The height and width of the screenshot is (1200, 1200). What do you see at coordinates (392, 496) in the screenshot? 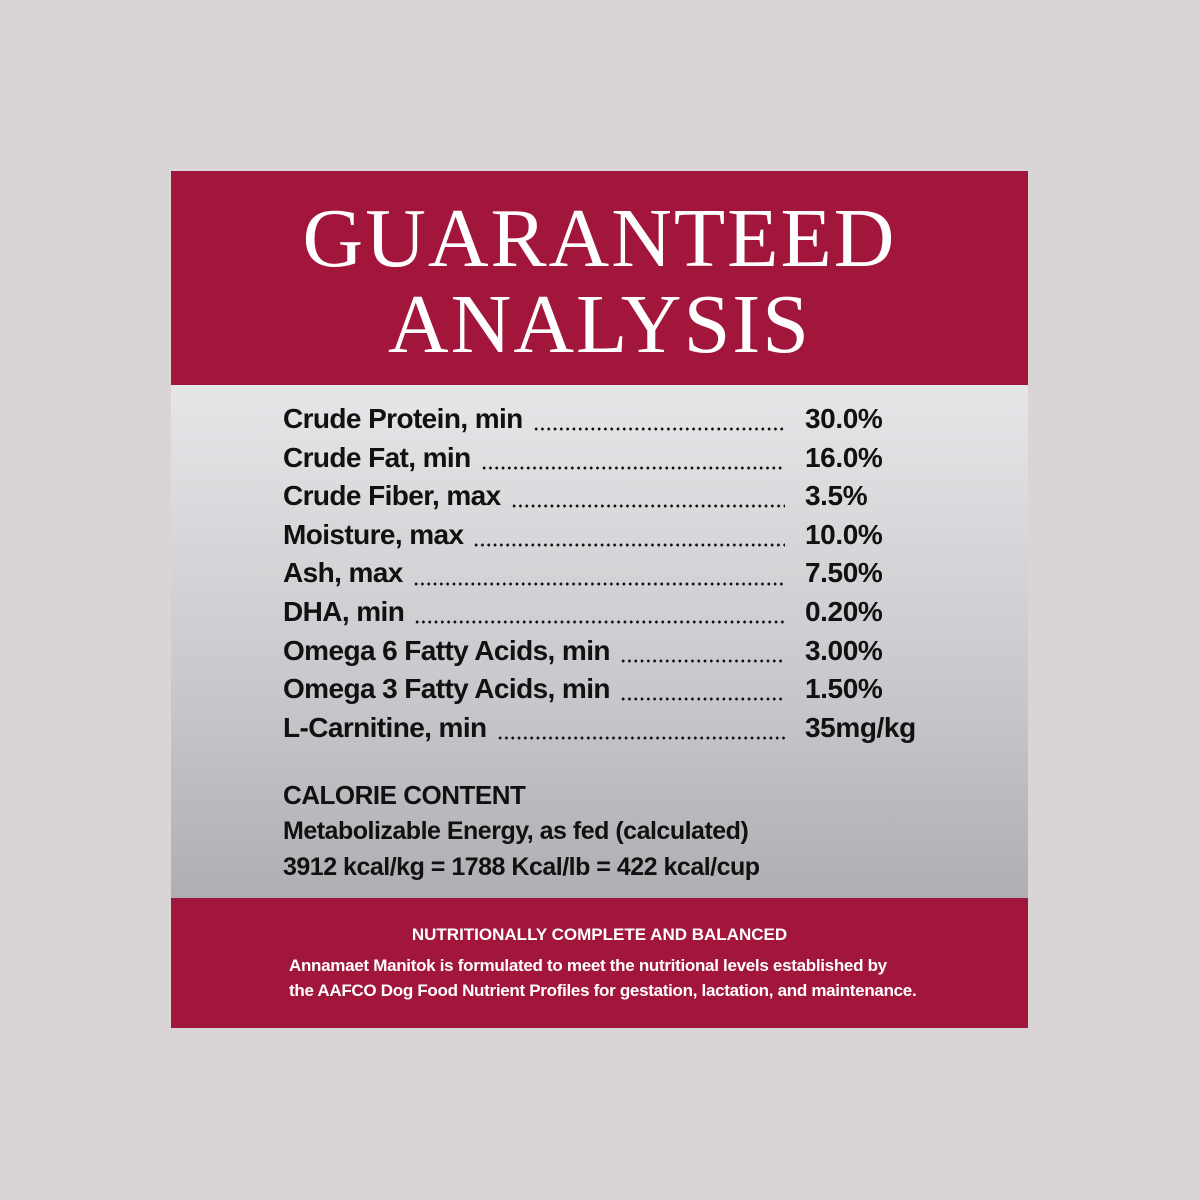
I see `nutrient-label: Crude Fiber, max` at bounding box center [392, 496].